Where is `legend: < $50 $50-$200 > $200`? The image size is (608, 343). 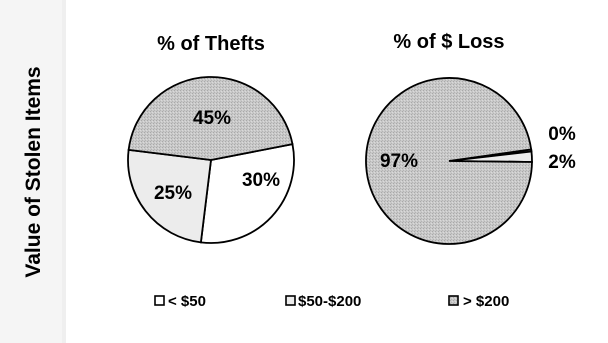 legend: < $50 $50-$200 > $200 is located at coordinates (331, 301).